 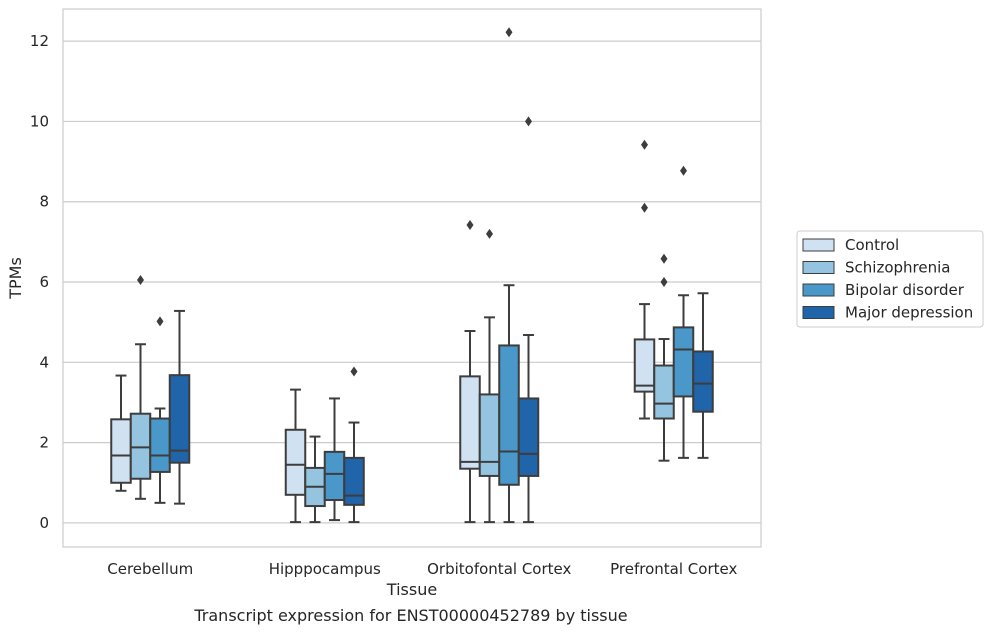 I want to click on x-tick-label: Hipppocampus, so click(x=325, y=569).